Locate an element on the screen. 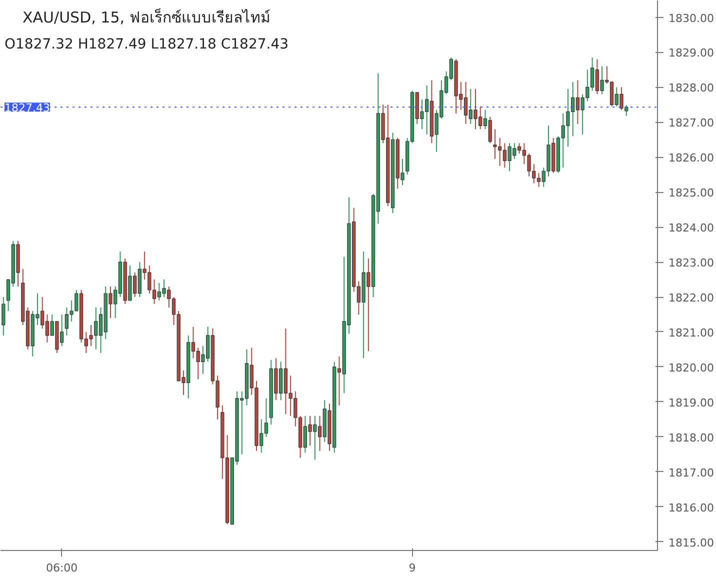  y-tick-label: 1829.00 is located at coordinates (691, 53).